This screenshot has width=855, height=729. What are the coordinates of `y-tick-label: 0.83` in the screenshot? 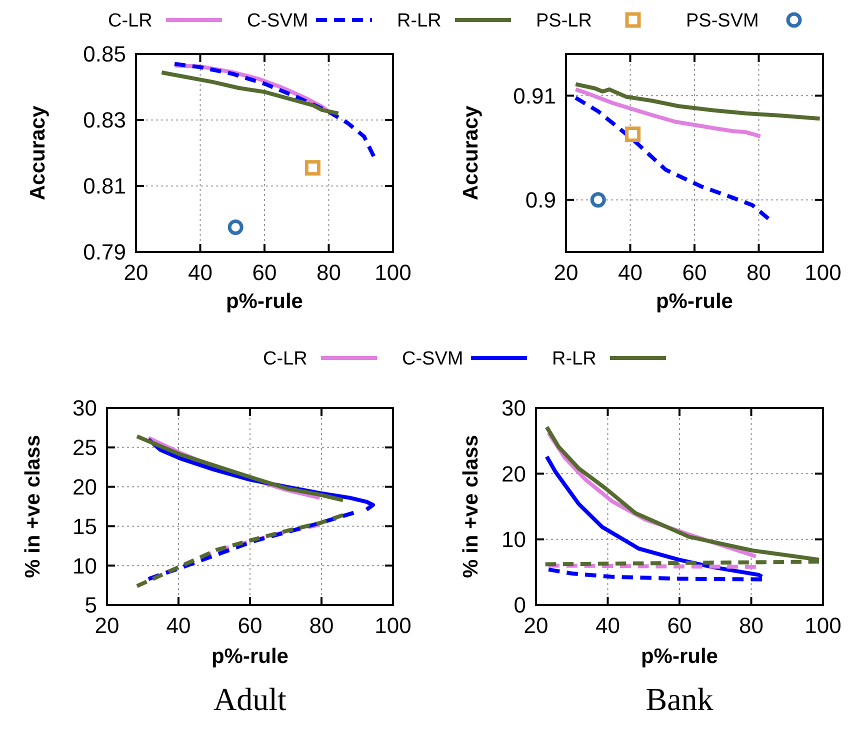 It's located at (104, 120).